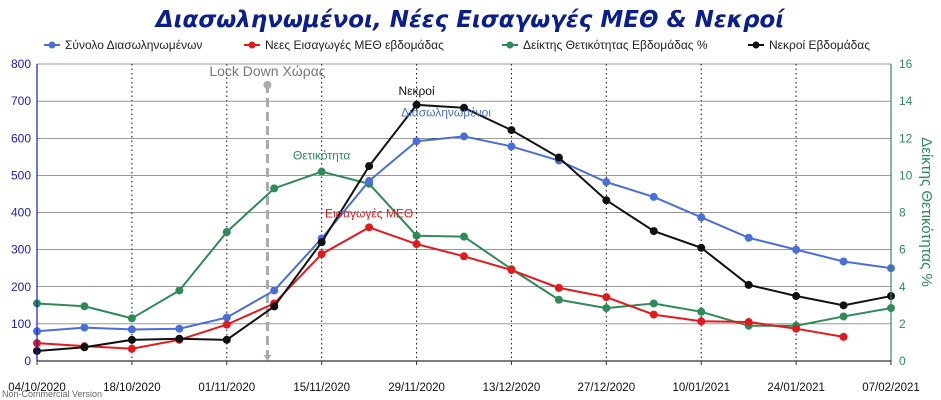 Image resolution: width=941 pixels, height=400 pixels. What do you see at coordinates (27, 361) in the screenshot?
I see `y-left-tick-label: 0` at bounding box center [27, 361].